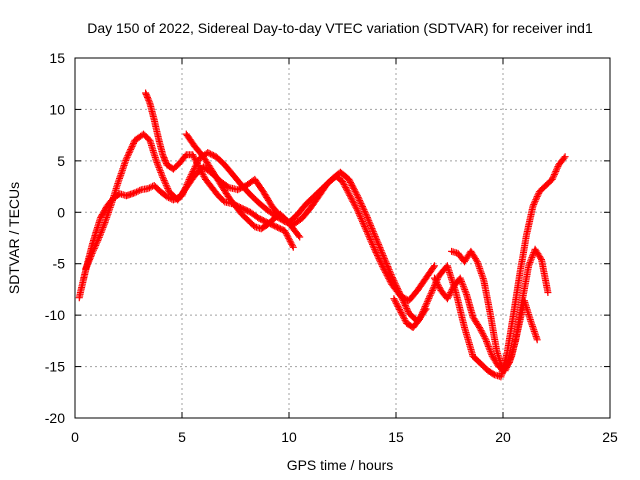 The image size is (640, 480). I want to click on x-tick-label: 15, so click(396, 437).